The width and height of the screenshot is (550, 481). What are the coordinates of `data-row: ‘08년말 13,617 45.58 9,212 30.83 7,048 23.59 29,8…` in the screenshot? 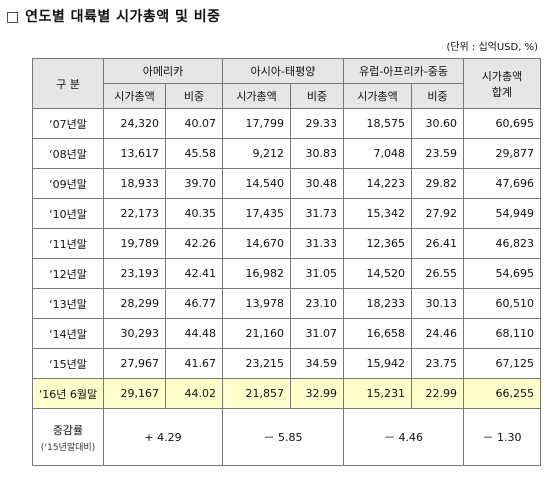 It's located at (287, 153).